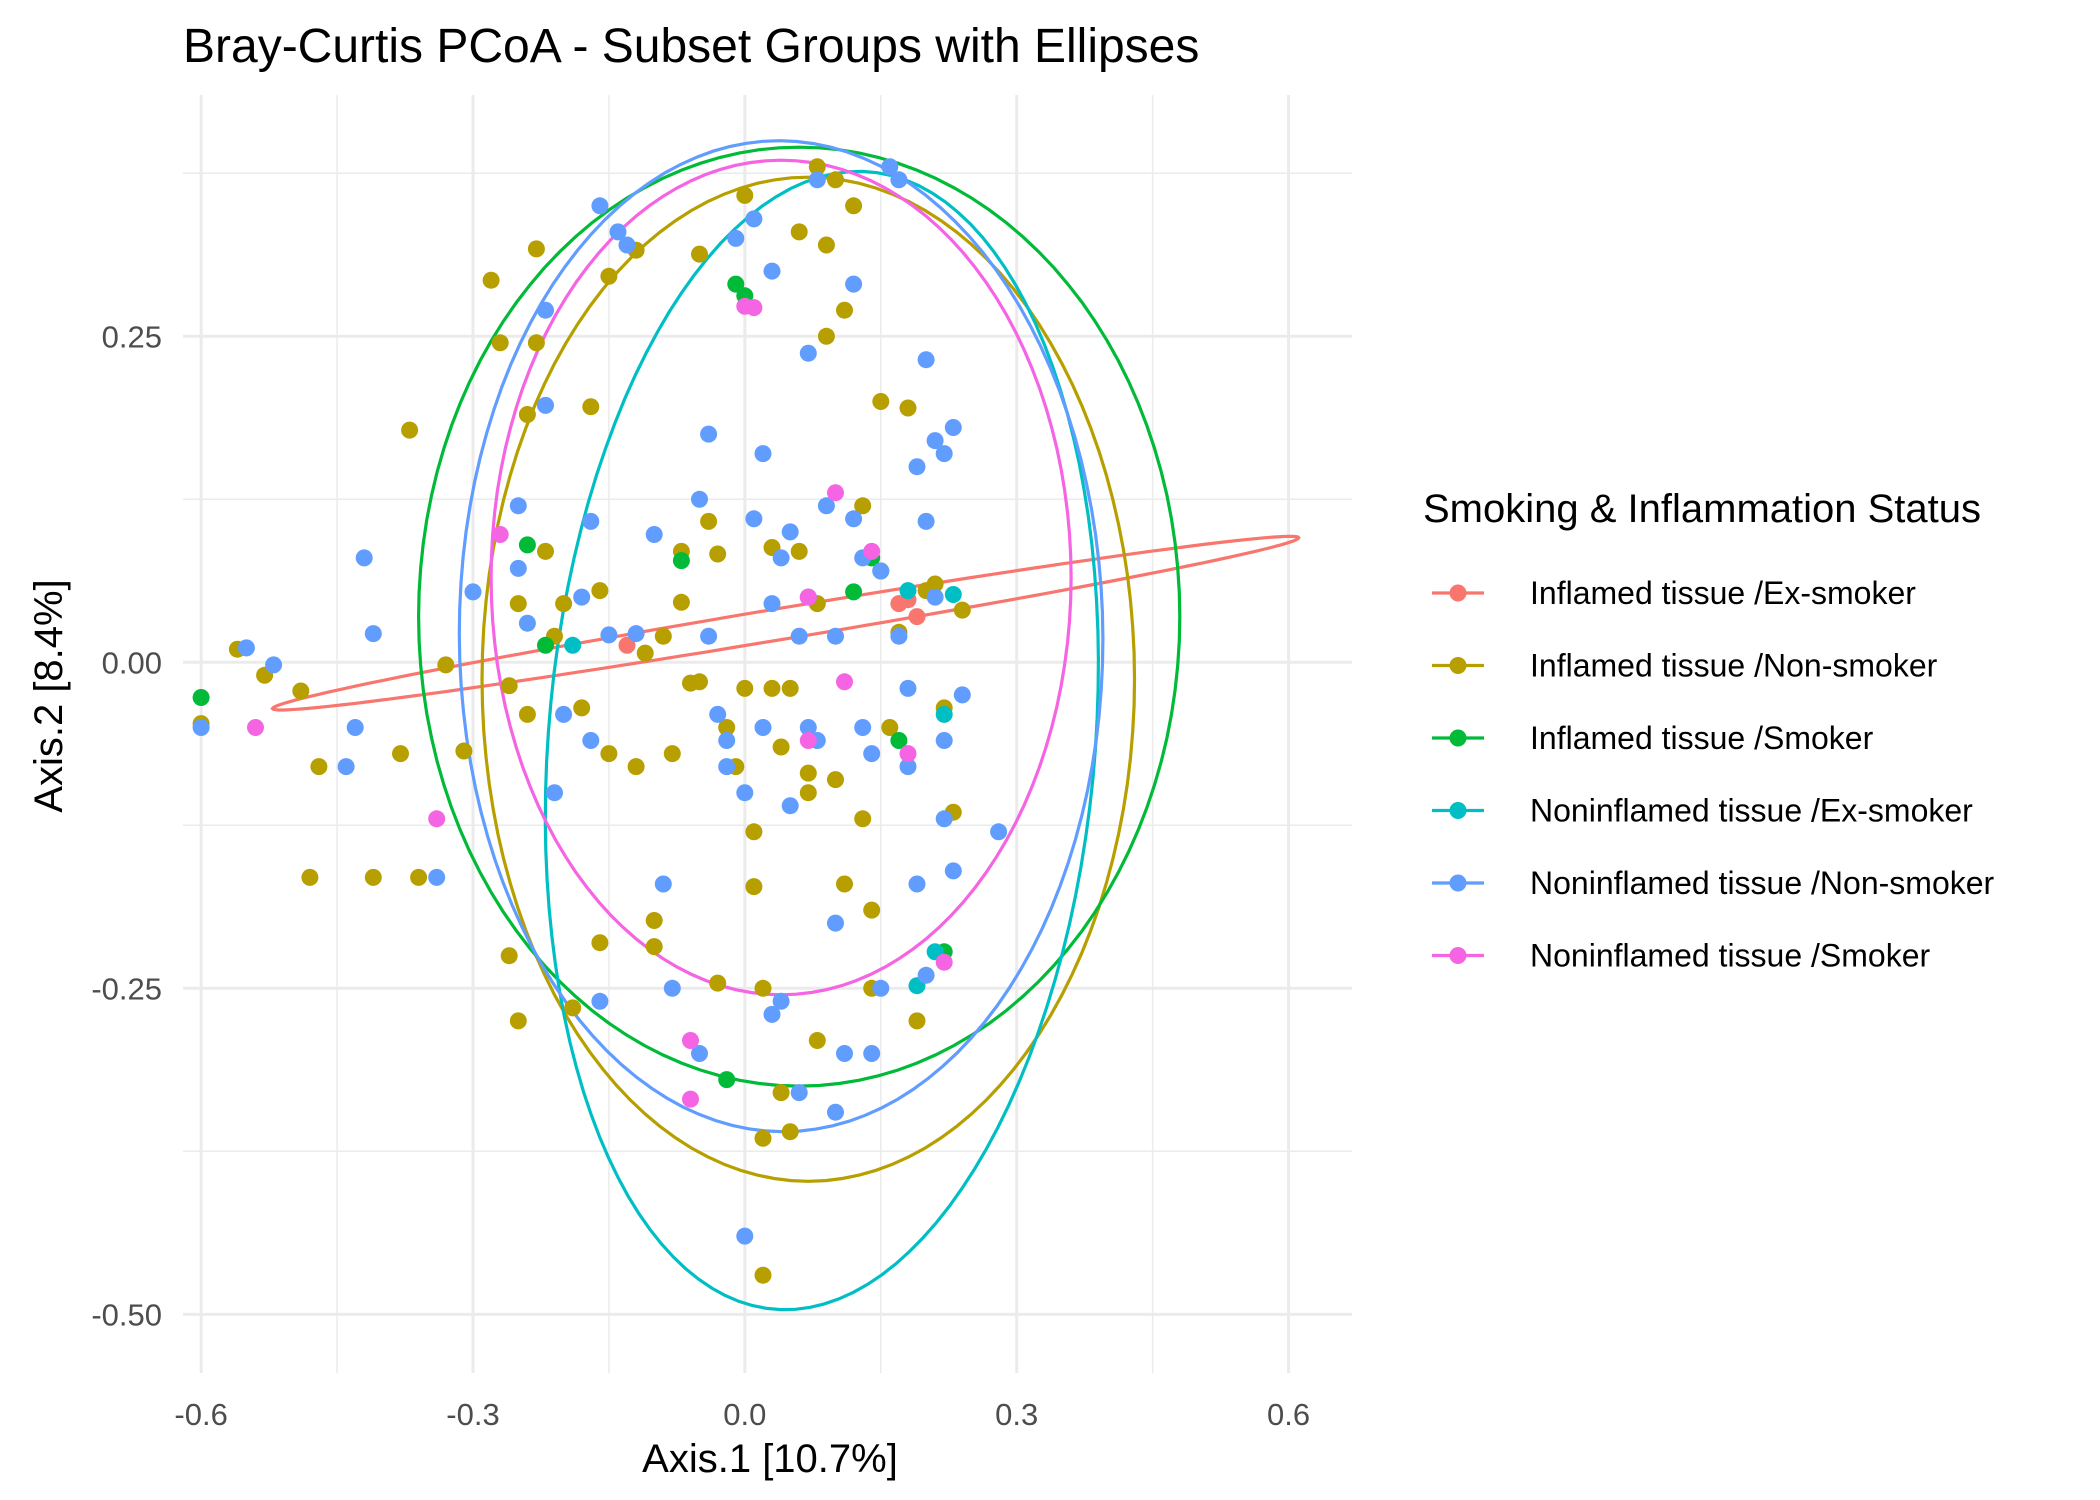 Image resolution: width=2100 pixels, height=1500 pixels. What do you see at coordinates (770, 1459) in the screenshot?
I see `x-axis-title: Axis.1 [10.7%]` at bounding box center [770, 1459].